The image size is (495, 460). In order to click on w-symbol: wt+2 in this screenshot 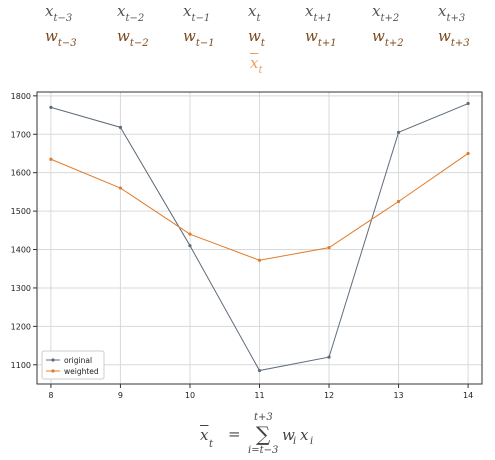, I will do `click(388, 38)`.